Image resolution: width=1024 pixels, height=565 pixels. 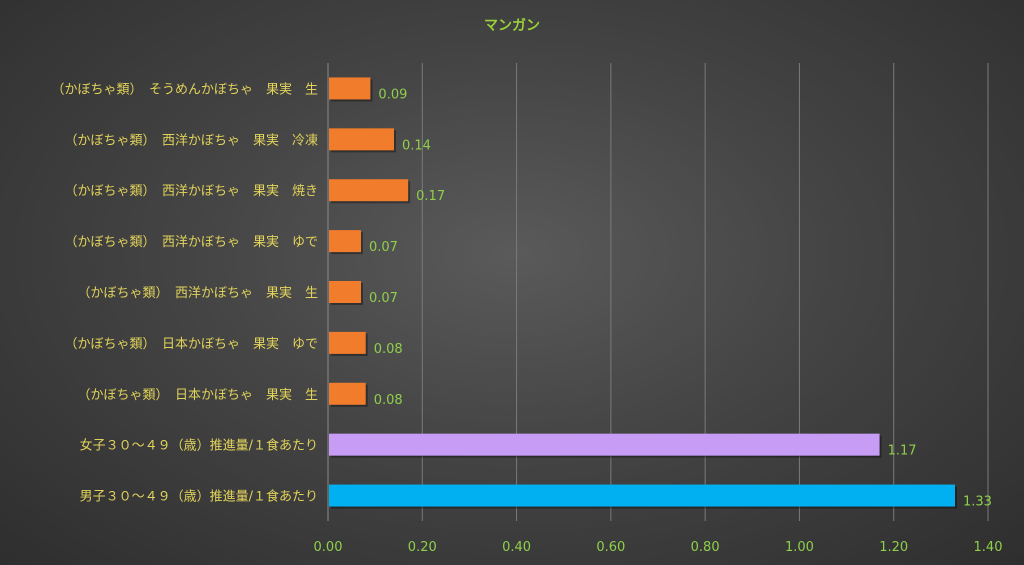 I want to click on category-label: （かぼちゃ類） そうめんかぼちゃ 果実 生, so click(x=184, y=89).